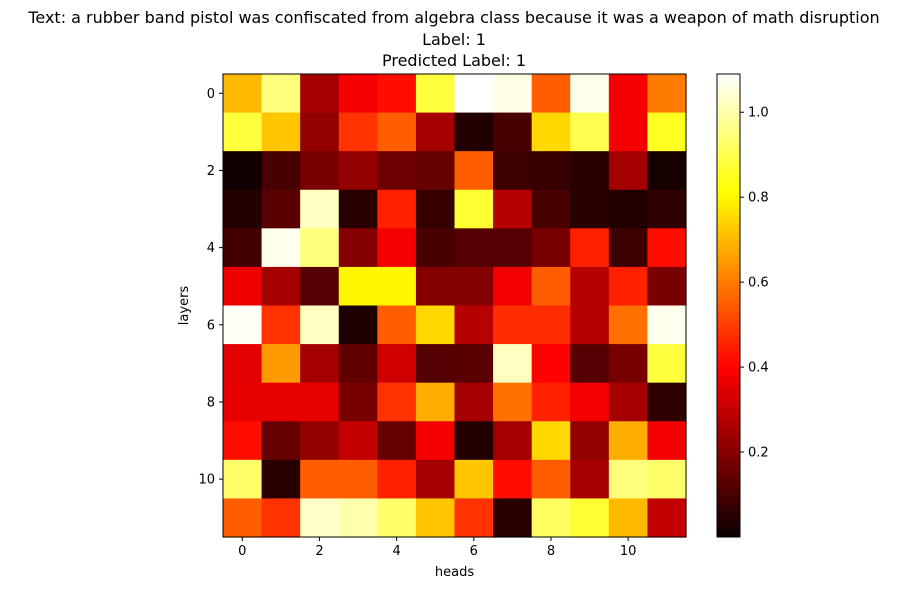  I want to click on colorbar, so click(728, 305).